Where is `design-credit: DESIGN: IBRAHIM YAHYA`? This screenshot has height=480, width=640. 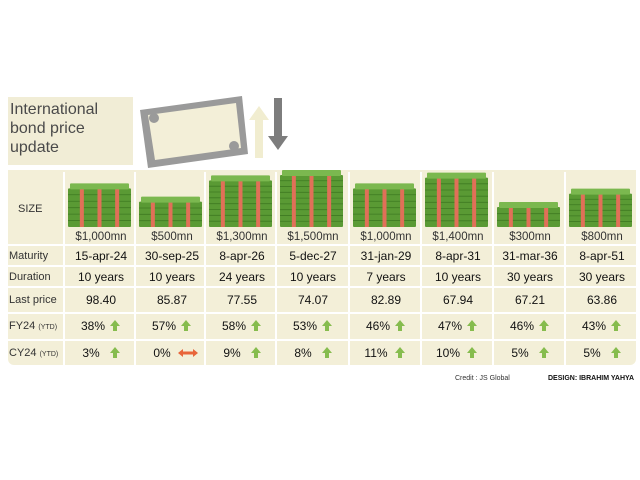
design-credit: DESIGN: IBRAHIM YAHYA is located at coordinates (591, 378).